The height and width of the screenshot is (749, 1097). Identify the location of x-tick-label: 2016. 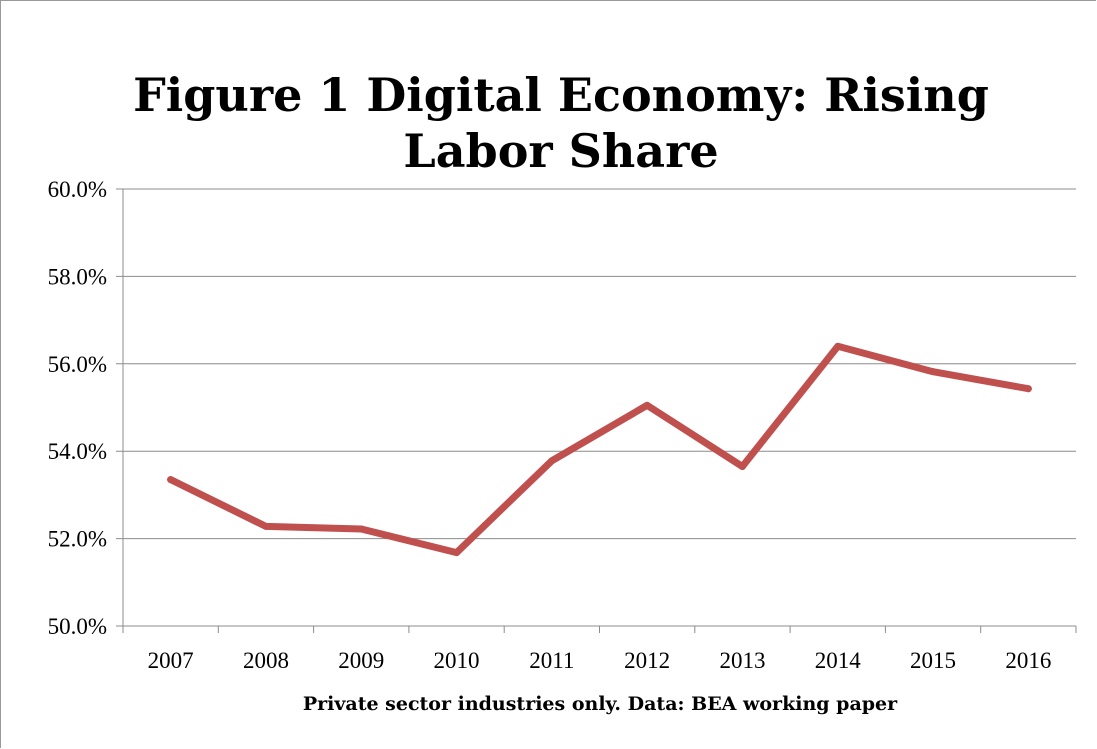
(1028, 660).